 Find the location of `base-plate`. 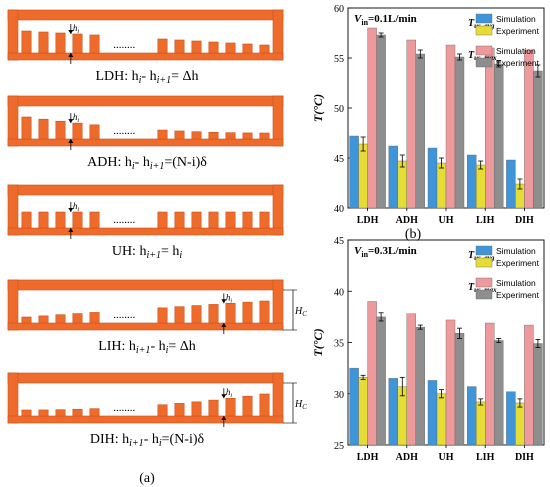

base-plate is located at coordinates (145, 419).